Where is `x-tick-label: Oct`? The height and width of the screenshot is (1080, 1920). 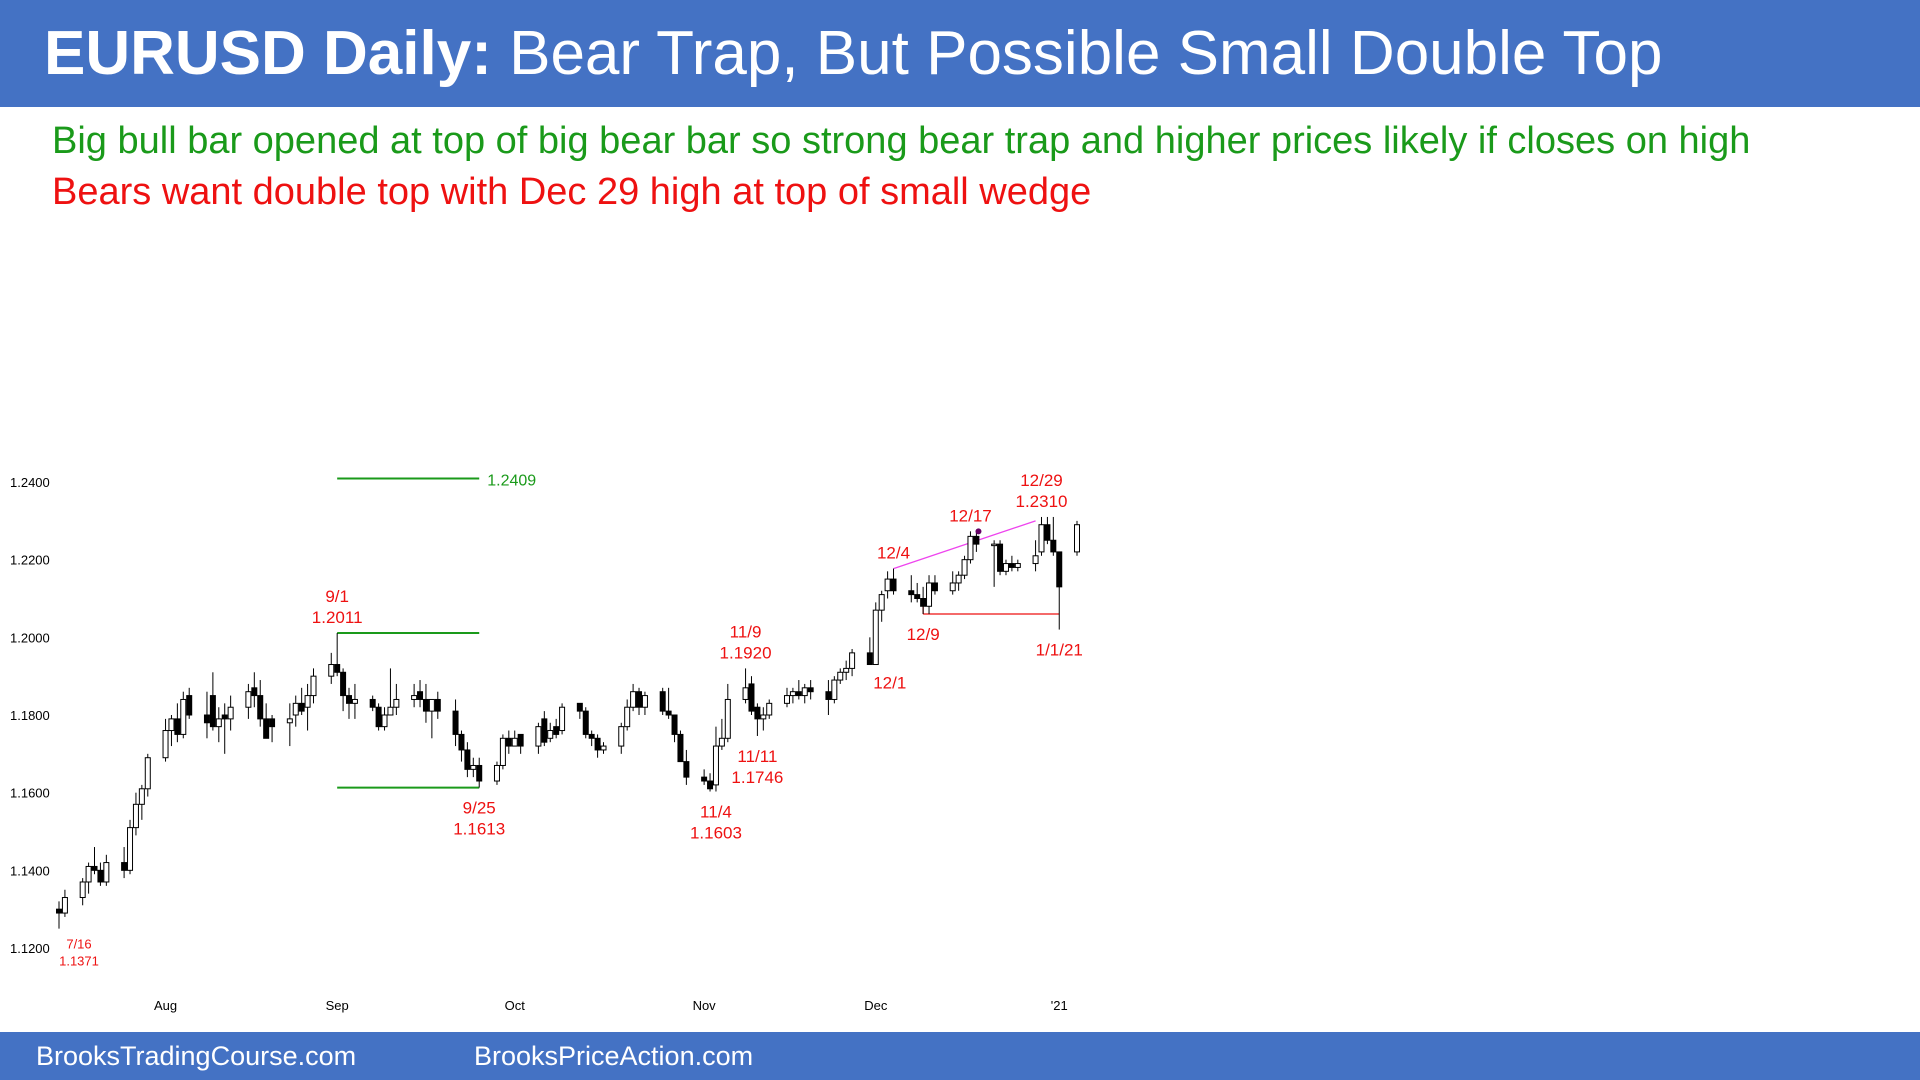
x-tick-label: Oct is located at coordinates (515, 1005).